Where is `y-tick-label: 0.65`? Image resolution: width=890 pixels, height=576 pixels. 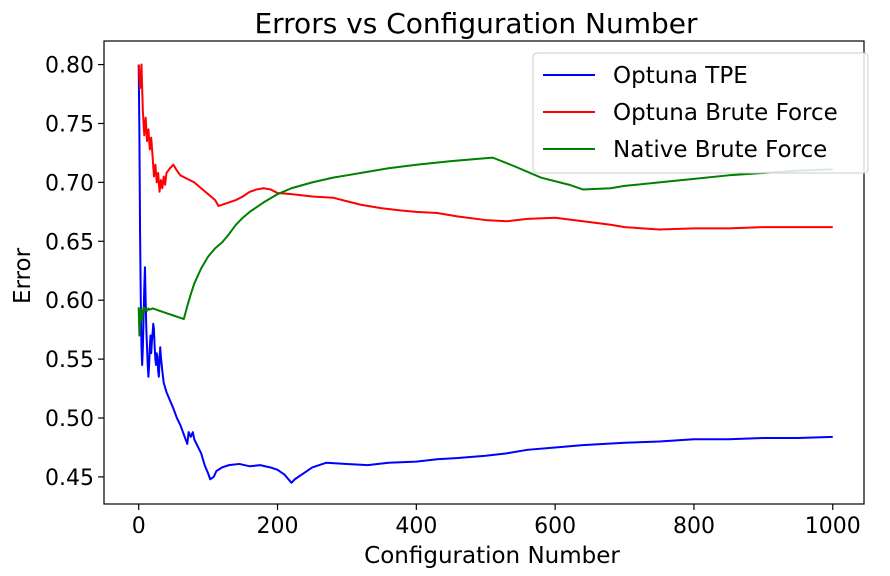 y-tick-label: 0.65 is located at coordinates (69, 242).